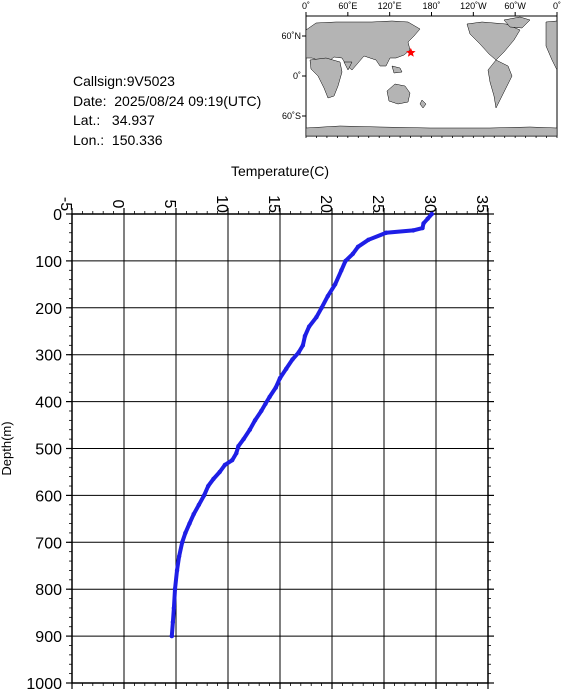 The image size is (564, 690). Describe the element at coordinates (390, 6) in the screenshot. I see `map-top-tick-label: 120˚E` at that location.